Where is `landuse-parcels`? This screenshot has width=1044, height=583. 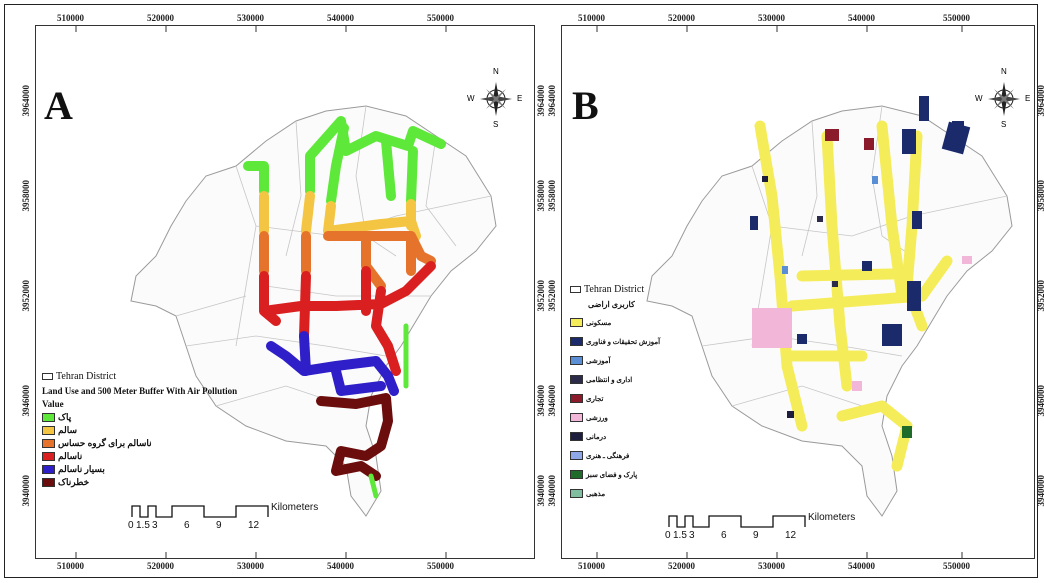
landuse-parcels is located at coordinates (861, 267).